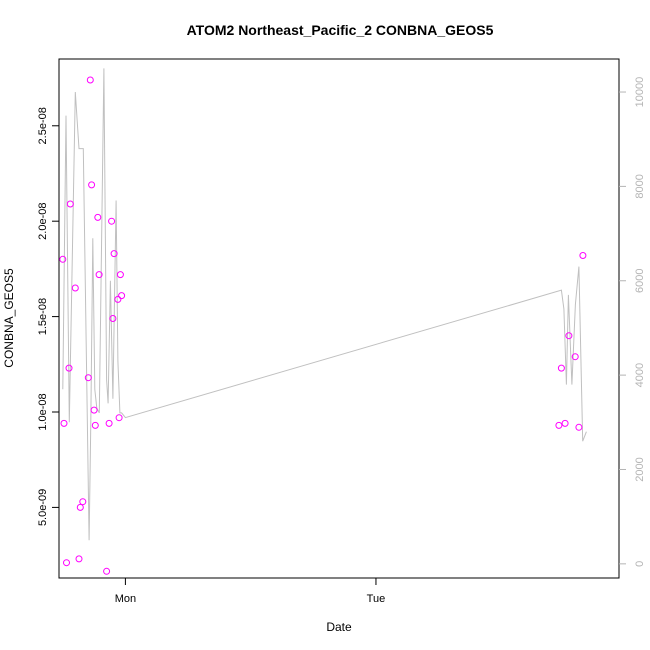  Describe the element at coordinates (640, 92) in the screenshot. I see `y2-tick-label: 10000` at that location.